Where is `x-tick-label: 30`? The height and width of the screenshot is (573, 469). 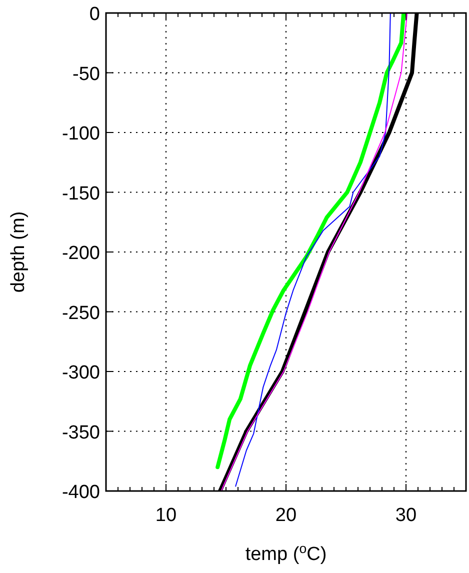
x-tick-label: 30 is located at coordinates (406, 515).